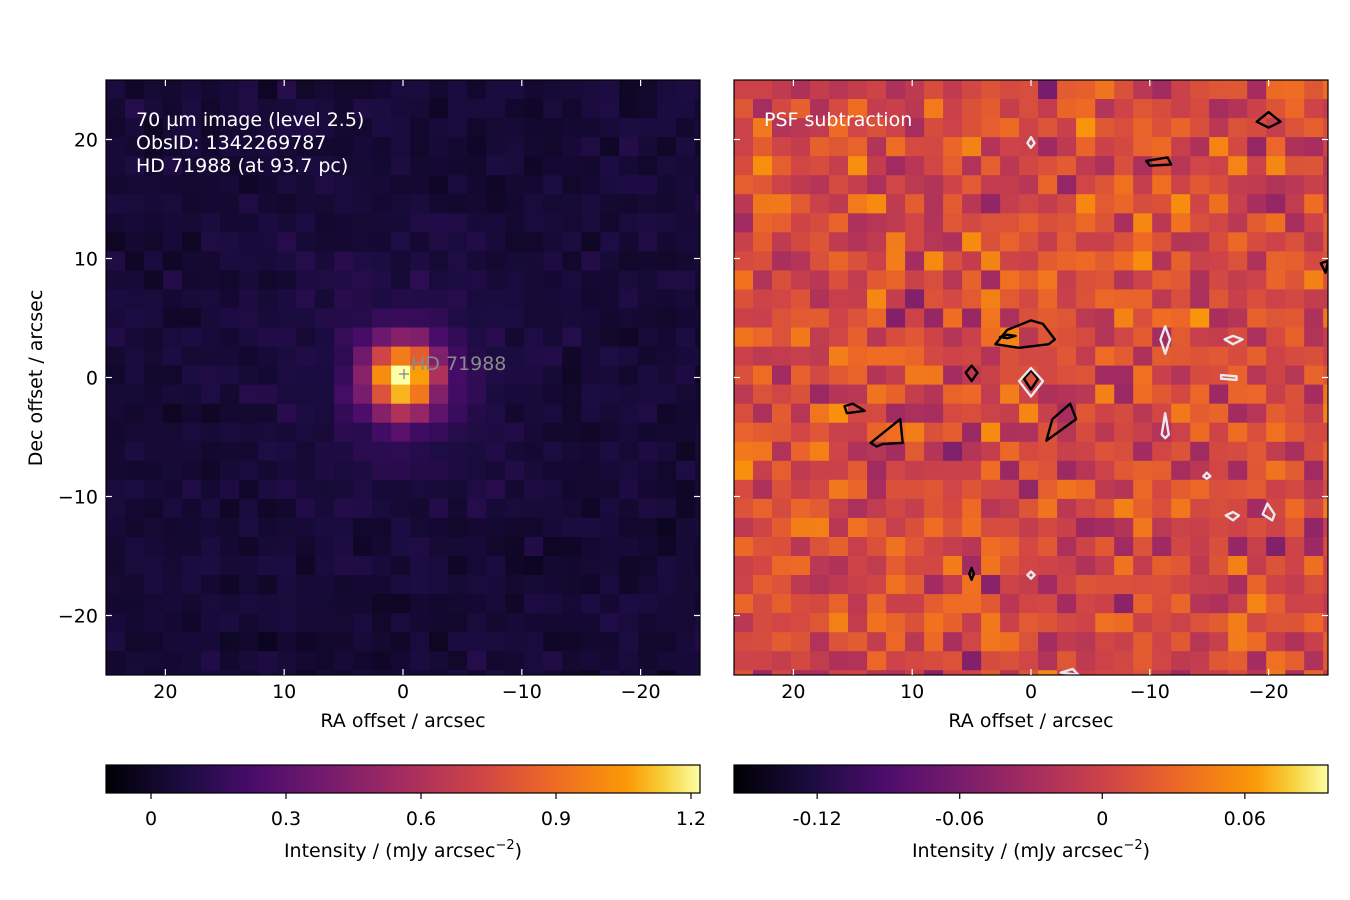 The height and width of the screenshot is (900, 1350). What do you see at coordinates (1158, 161) in the screenshot?
I see `positive-contour` at bounding box center [1158, 161].